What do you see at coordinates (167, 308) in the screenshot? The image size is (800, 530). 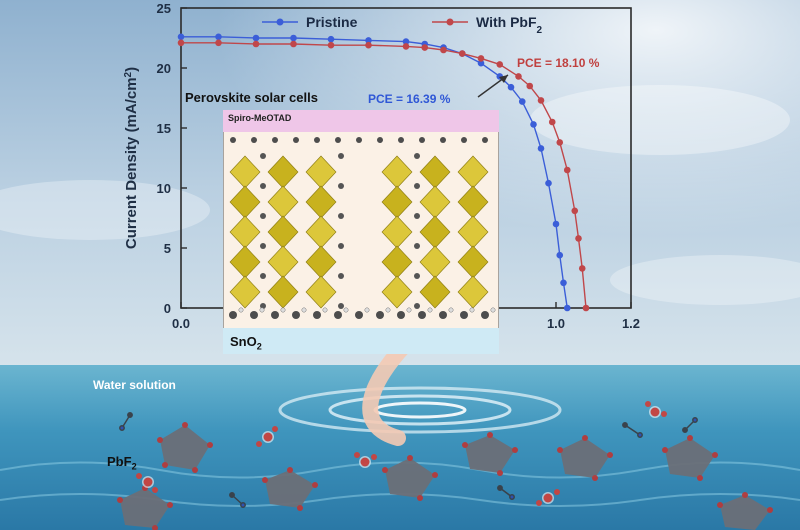 I see `y-tick-label: 0` at bounding box center [167, 308].